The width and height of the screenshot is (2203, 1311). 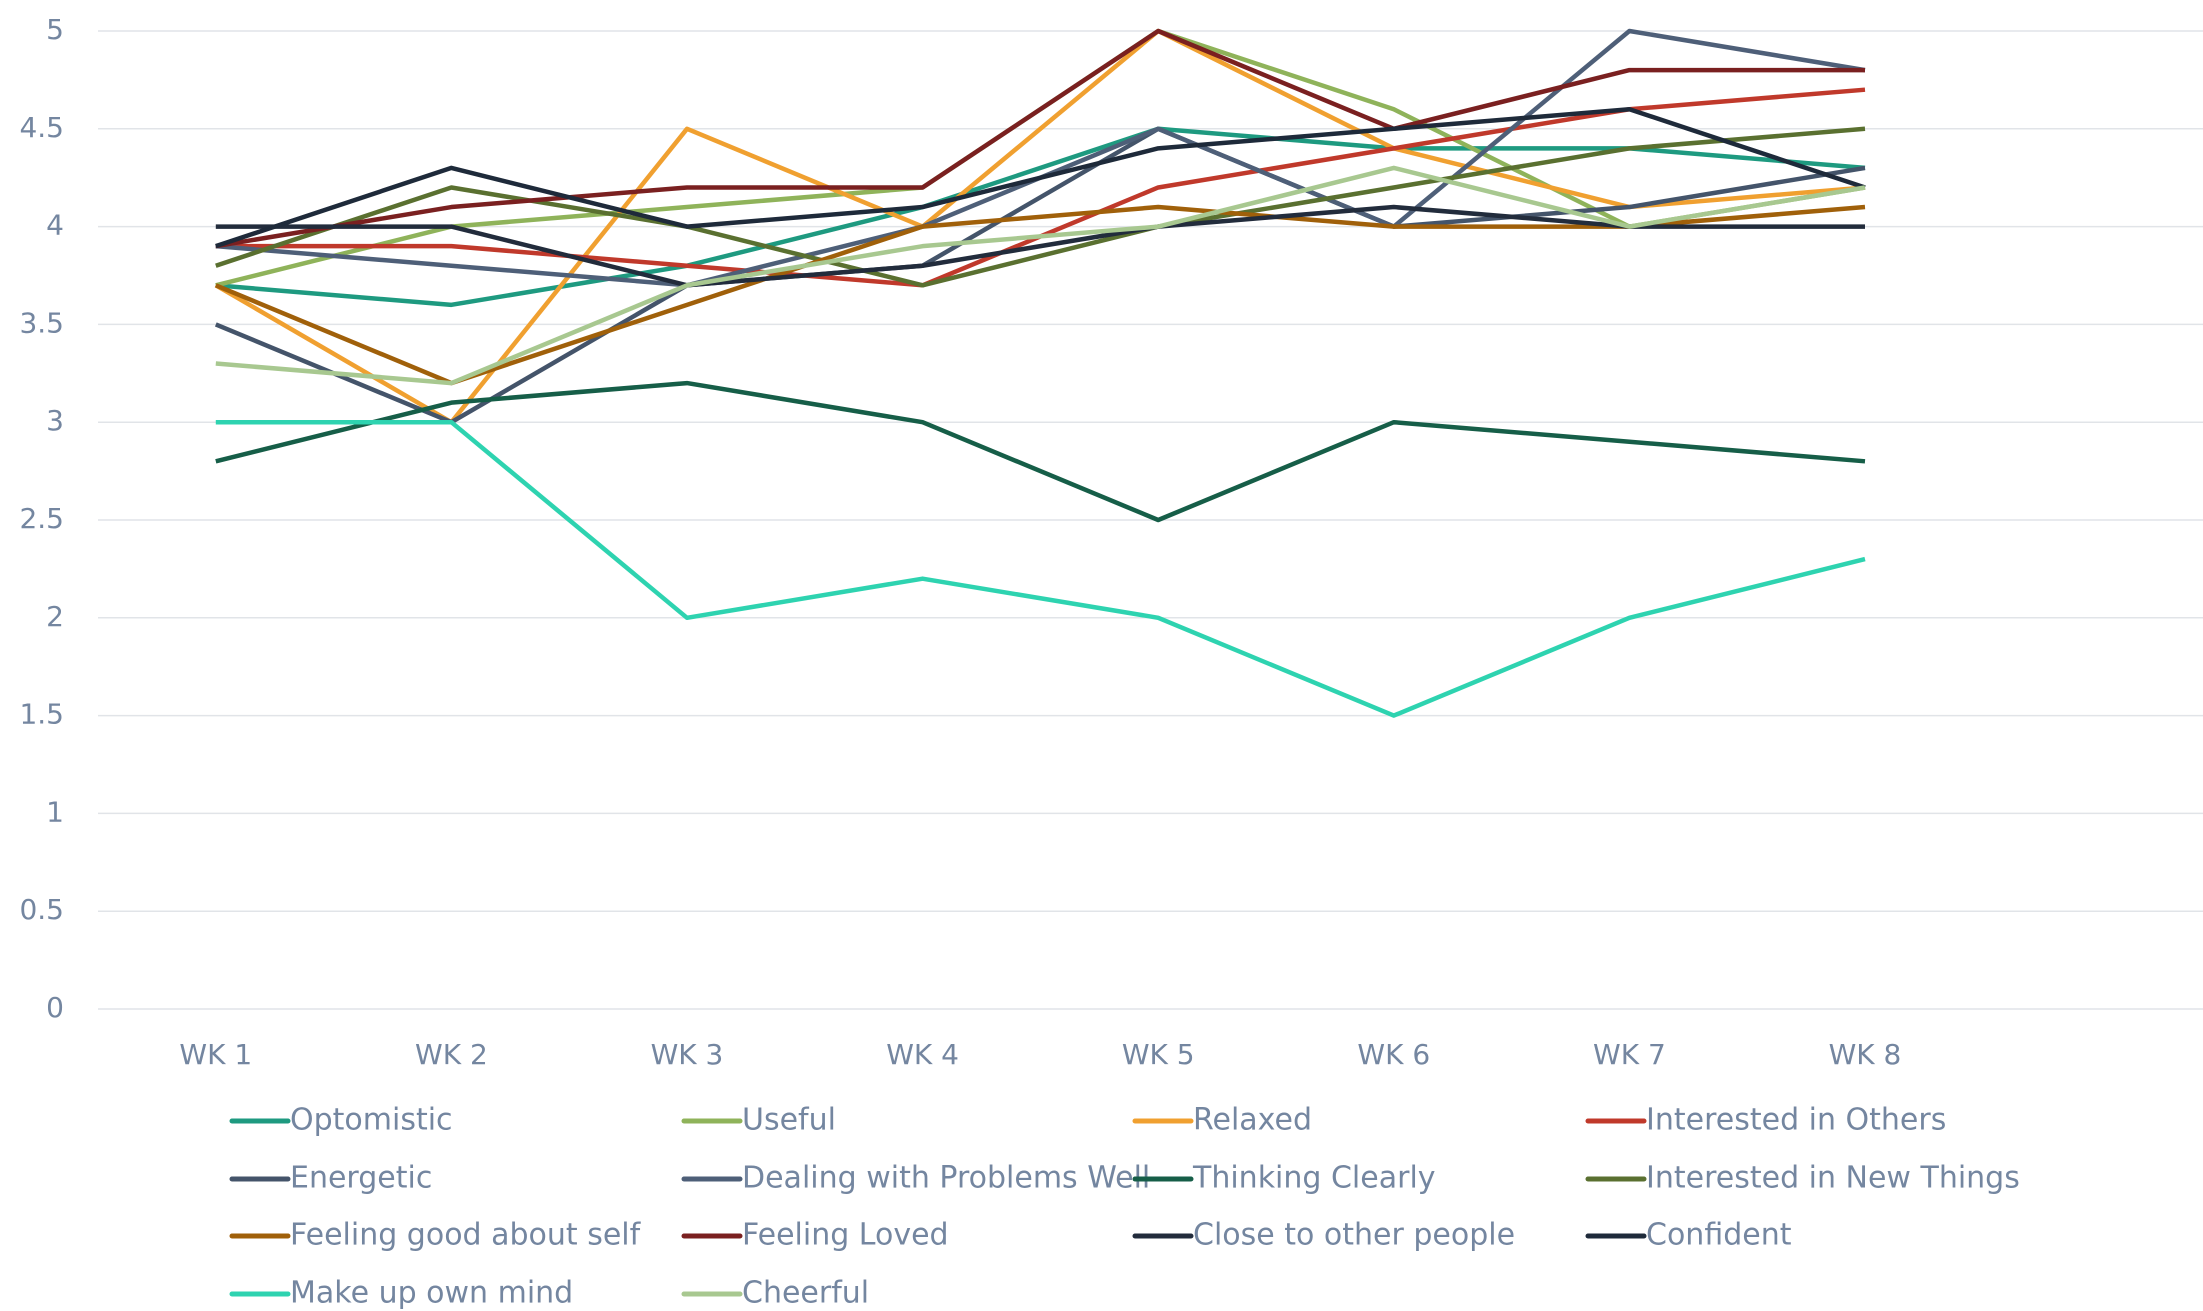 I want to click on legend-label: Relaxed, so click(x=1252, y=1120).